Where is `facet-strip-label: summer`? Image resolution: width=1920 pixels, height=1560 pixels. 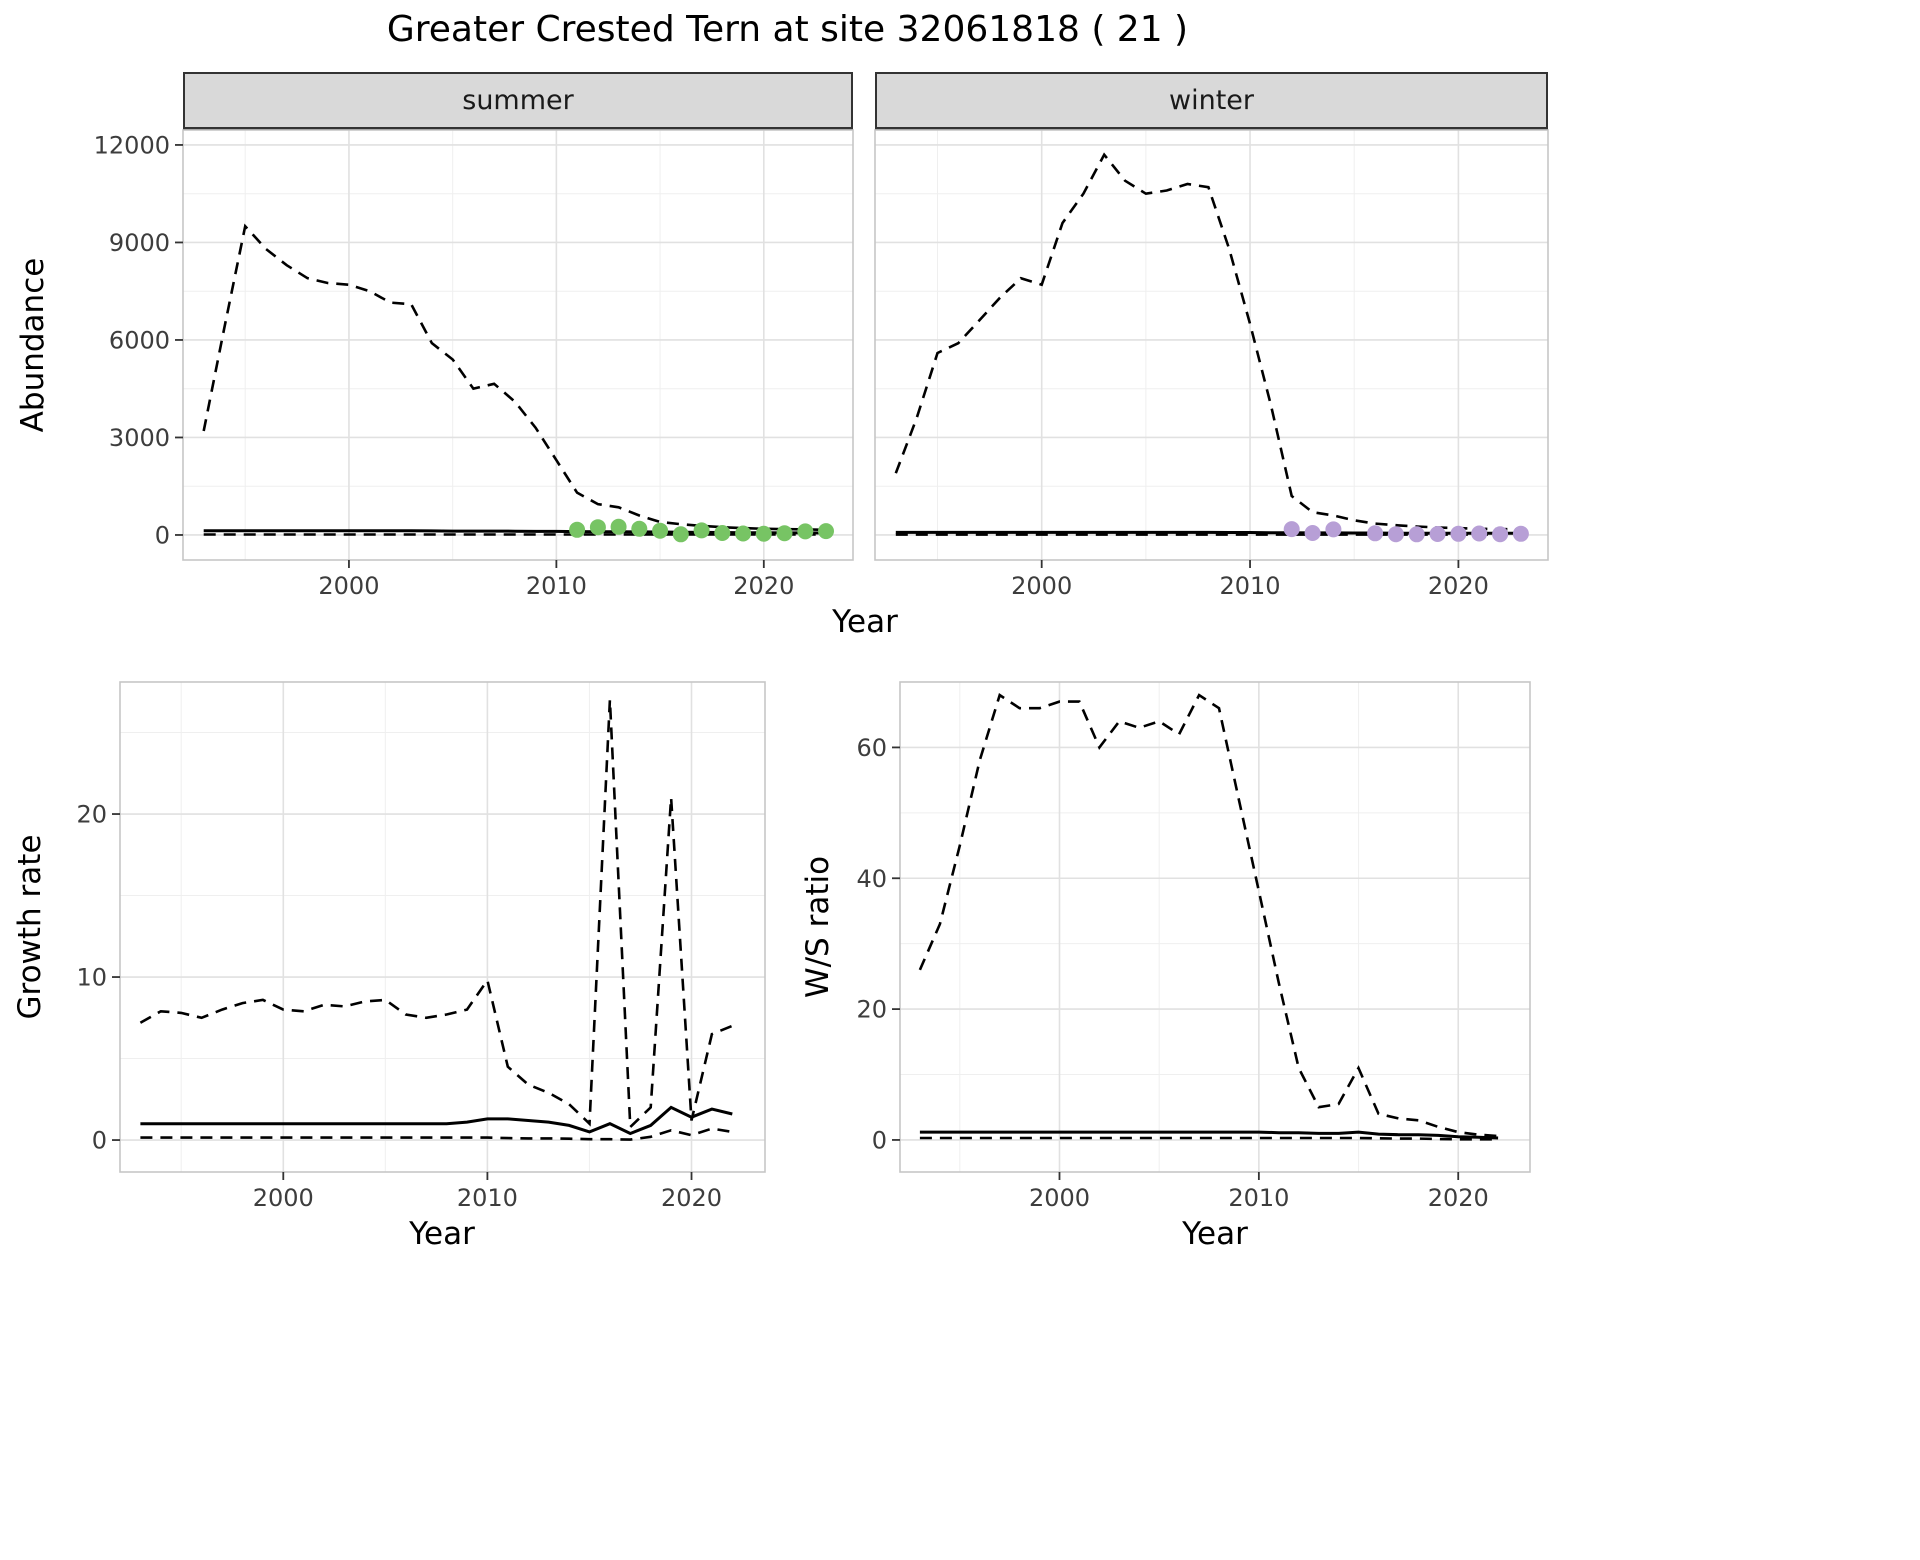 facet-strip-label: summer is located at coordinates (518, 100).